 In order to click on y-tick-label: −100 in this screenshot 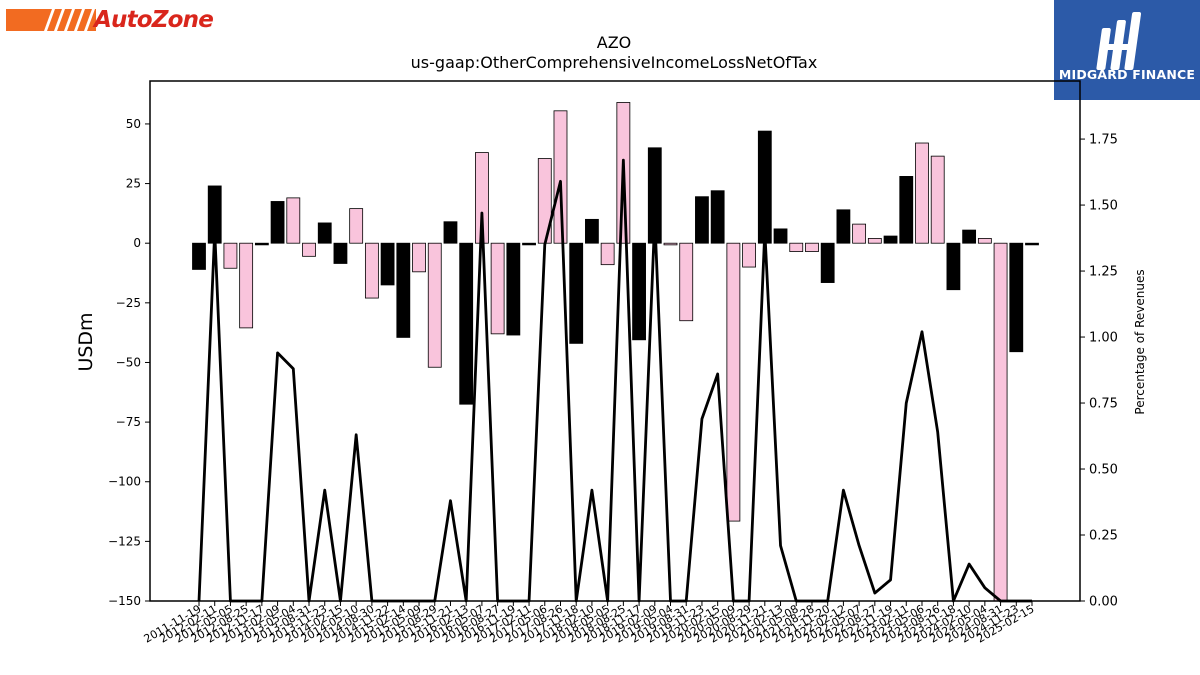, I will do `click(124, 482)`.